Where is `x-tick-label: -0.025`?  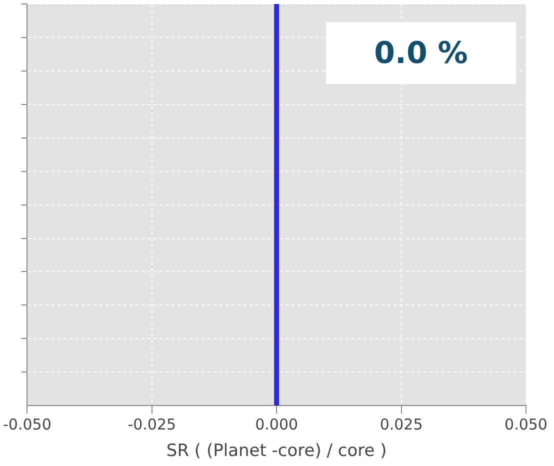 x-tick-label: -0.025 is located at coordinates (152, 424).